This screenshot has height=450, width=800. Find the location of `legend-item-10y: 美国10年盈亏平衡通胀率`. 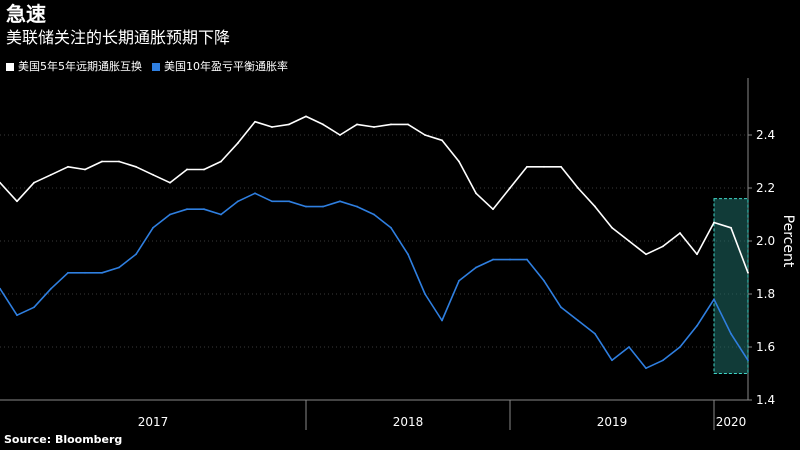

legend-item-10y: 美国10年盈亏平衡通胀率 is located at coordinates (220, 67).